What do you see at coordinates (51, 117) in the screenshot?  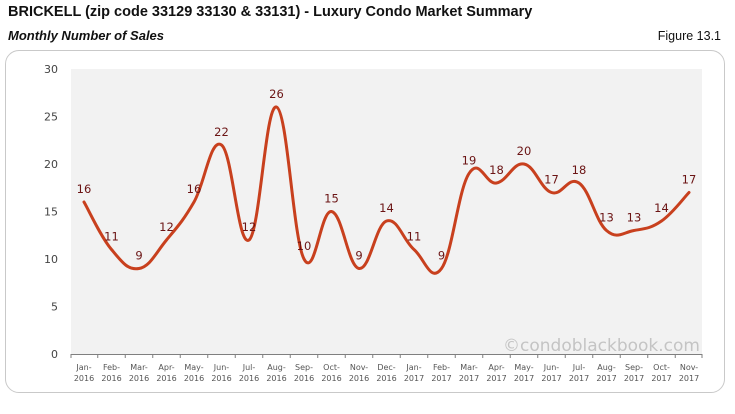 I see `y-tick-label: 25` at bounding box center [51, 117].